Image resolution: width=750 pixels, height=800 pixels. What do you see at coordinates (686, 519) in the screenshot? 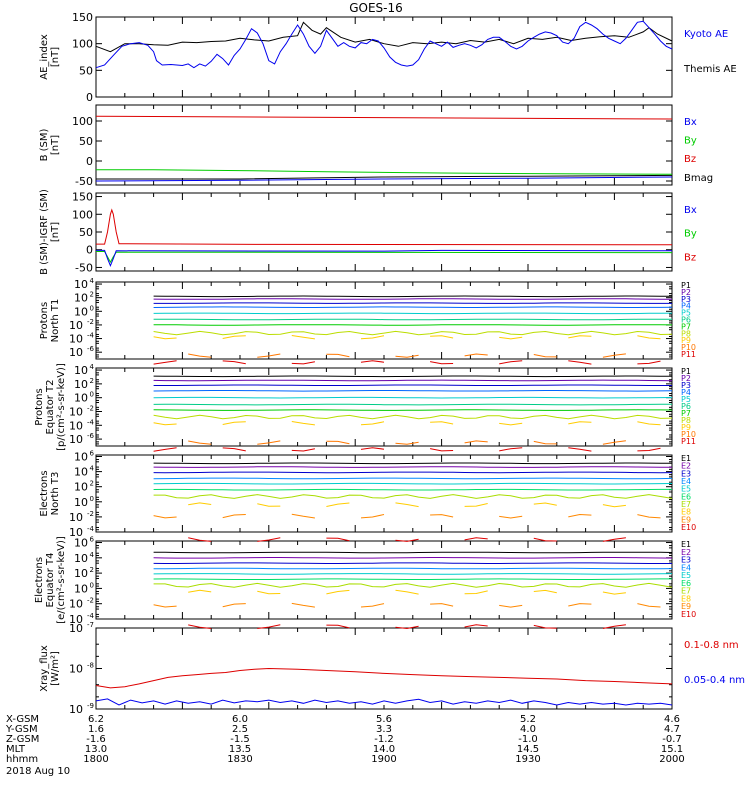
I see `legend-E9: E9` at bounding box center [686, 519].